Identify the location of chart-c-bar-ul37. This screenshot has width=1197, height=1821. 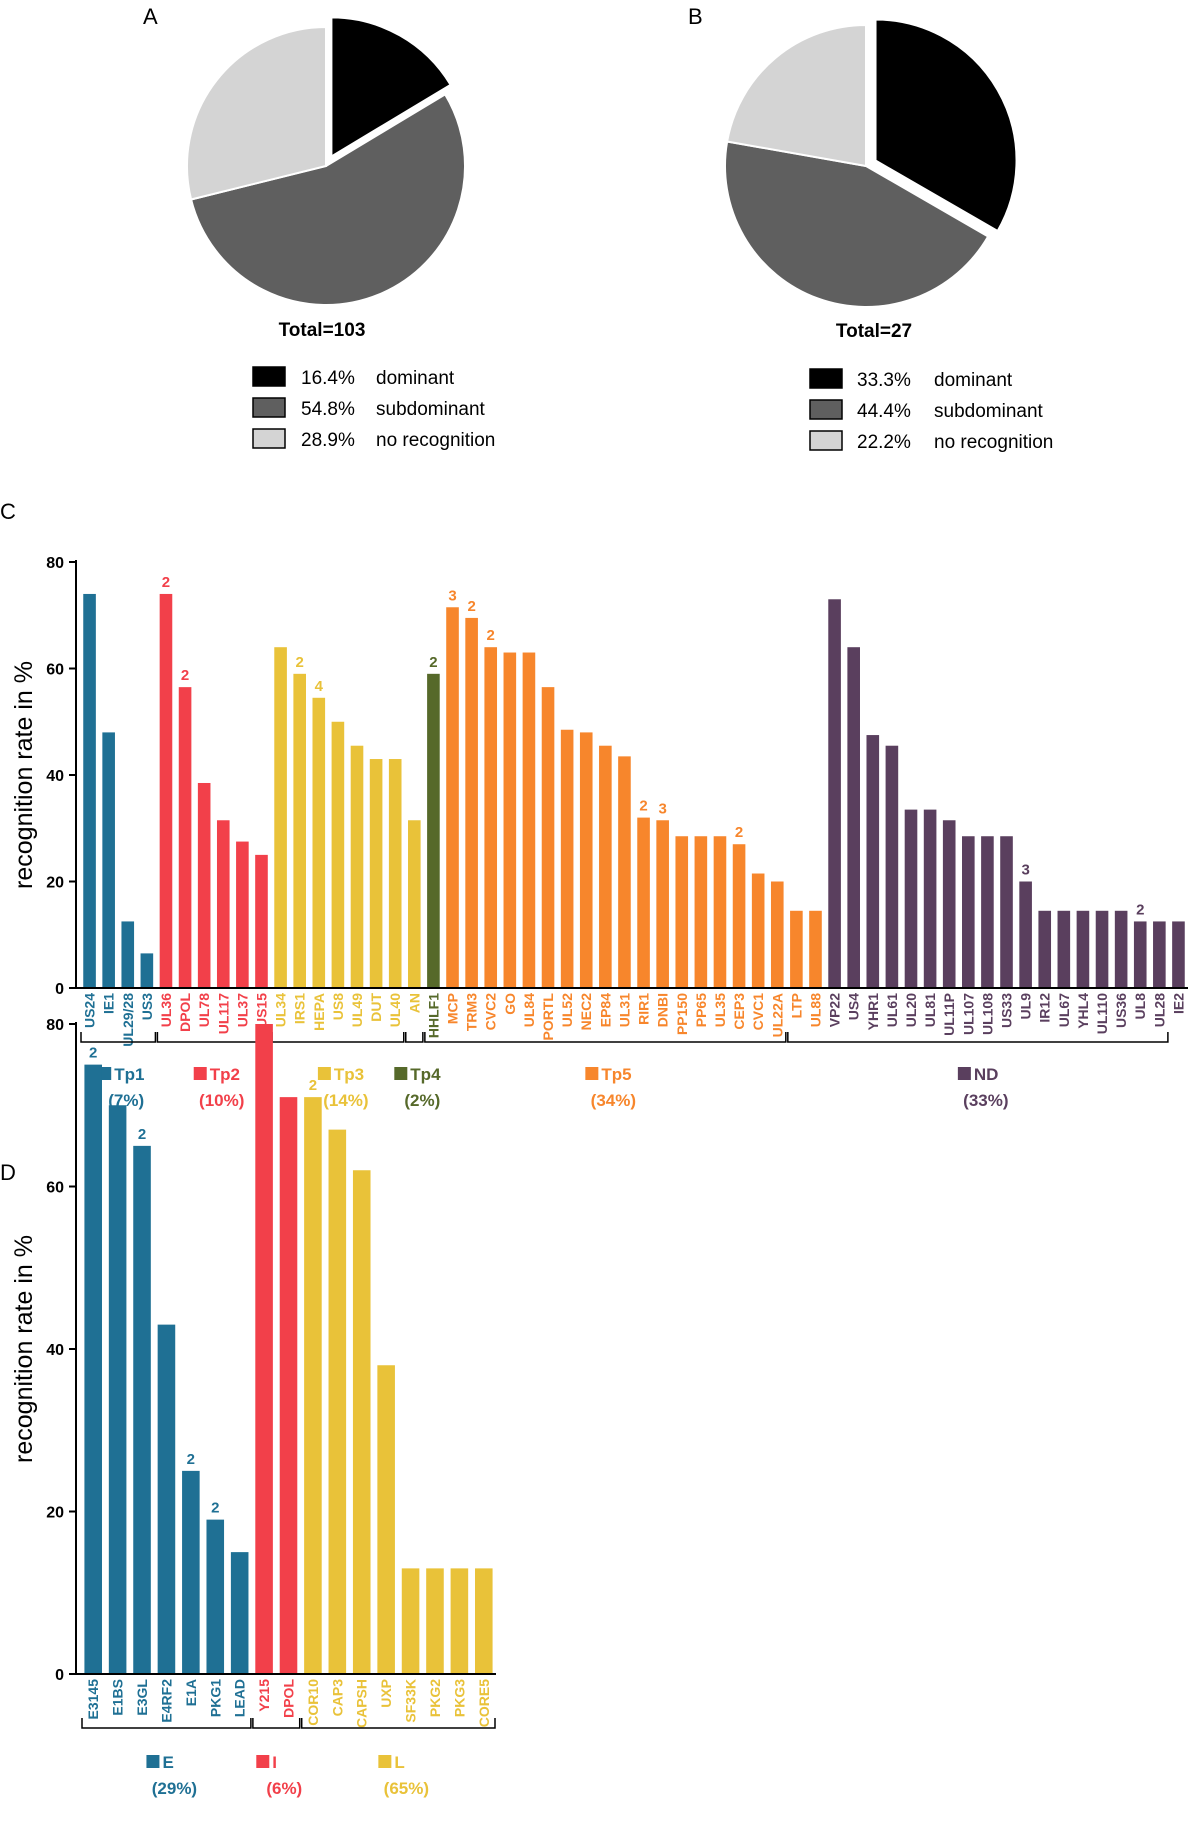
(242, 914).